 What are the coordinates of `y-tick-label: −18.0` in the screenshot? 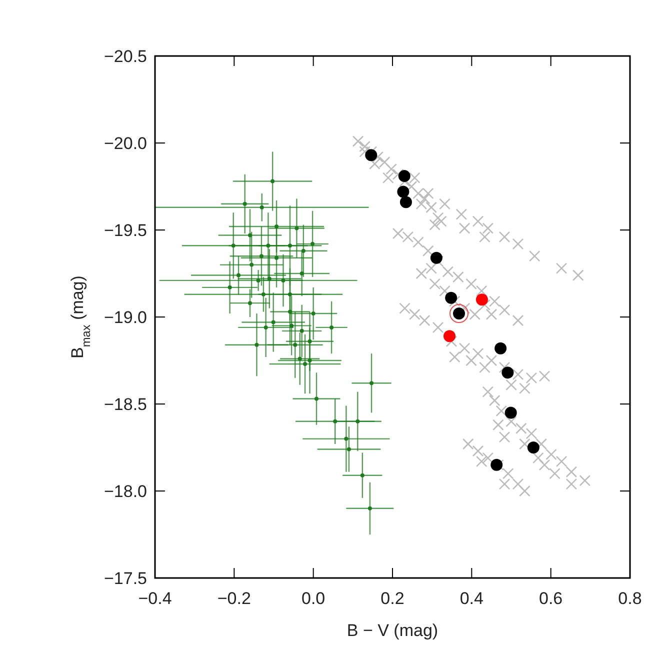 It's located at (125, 491).